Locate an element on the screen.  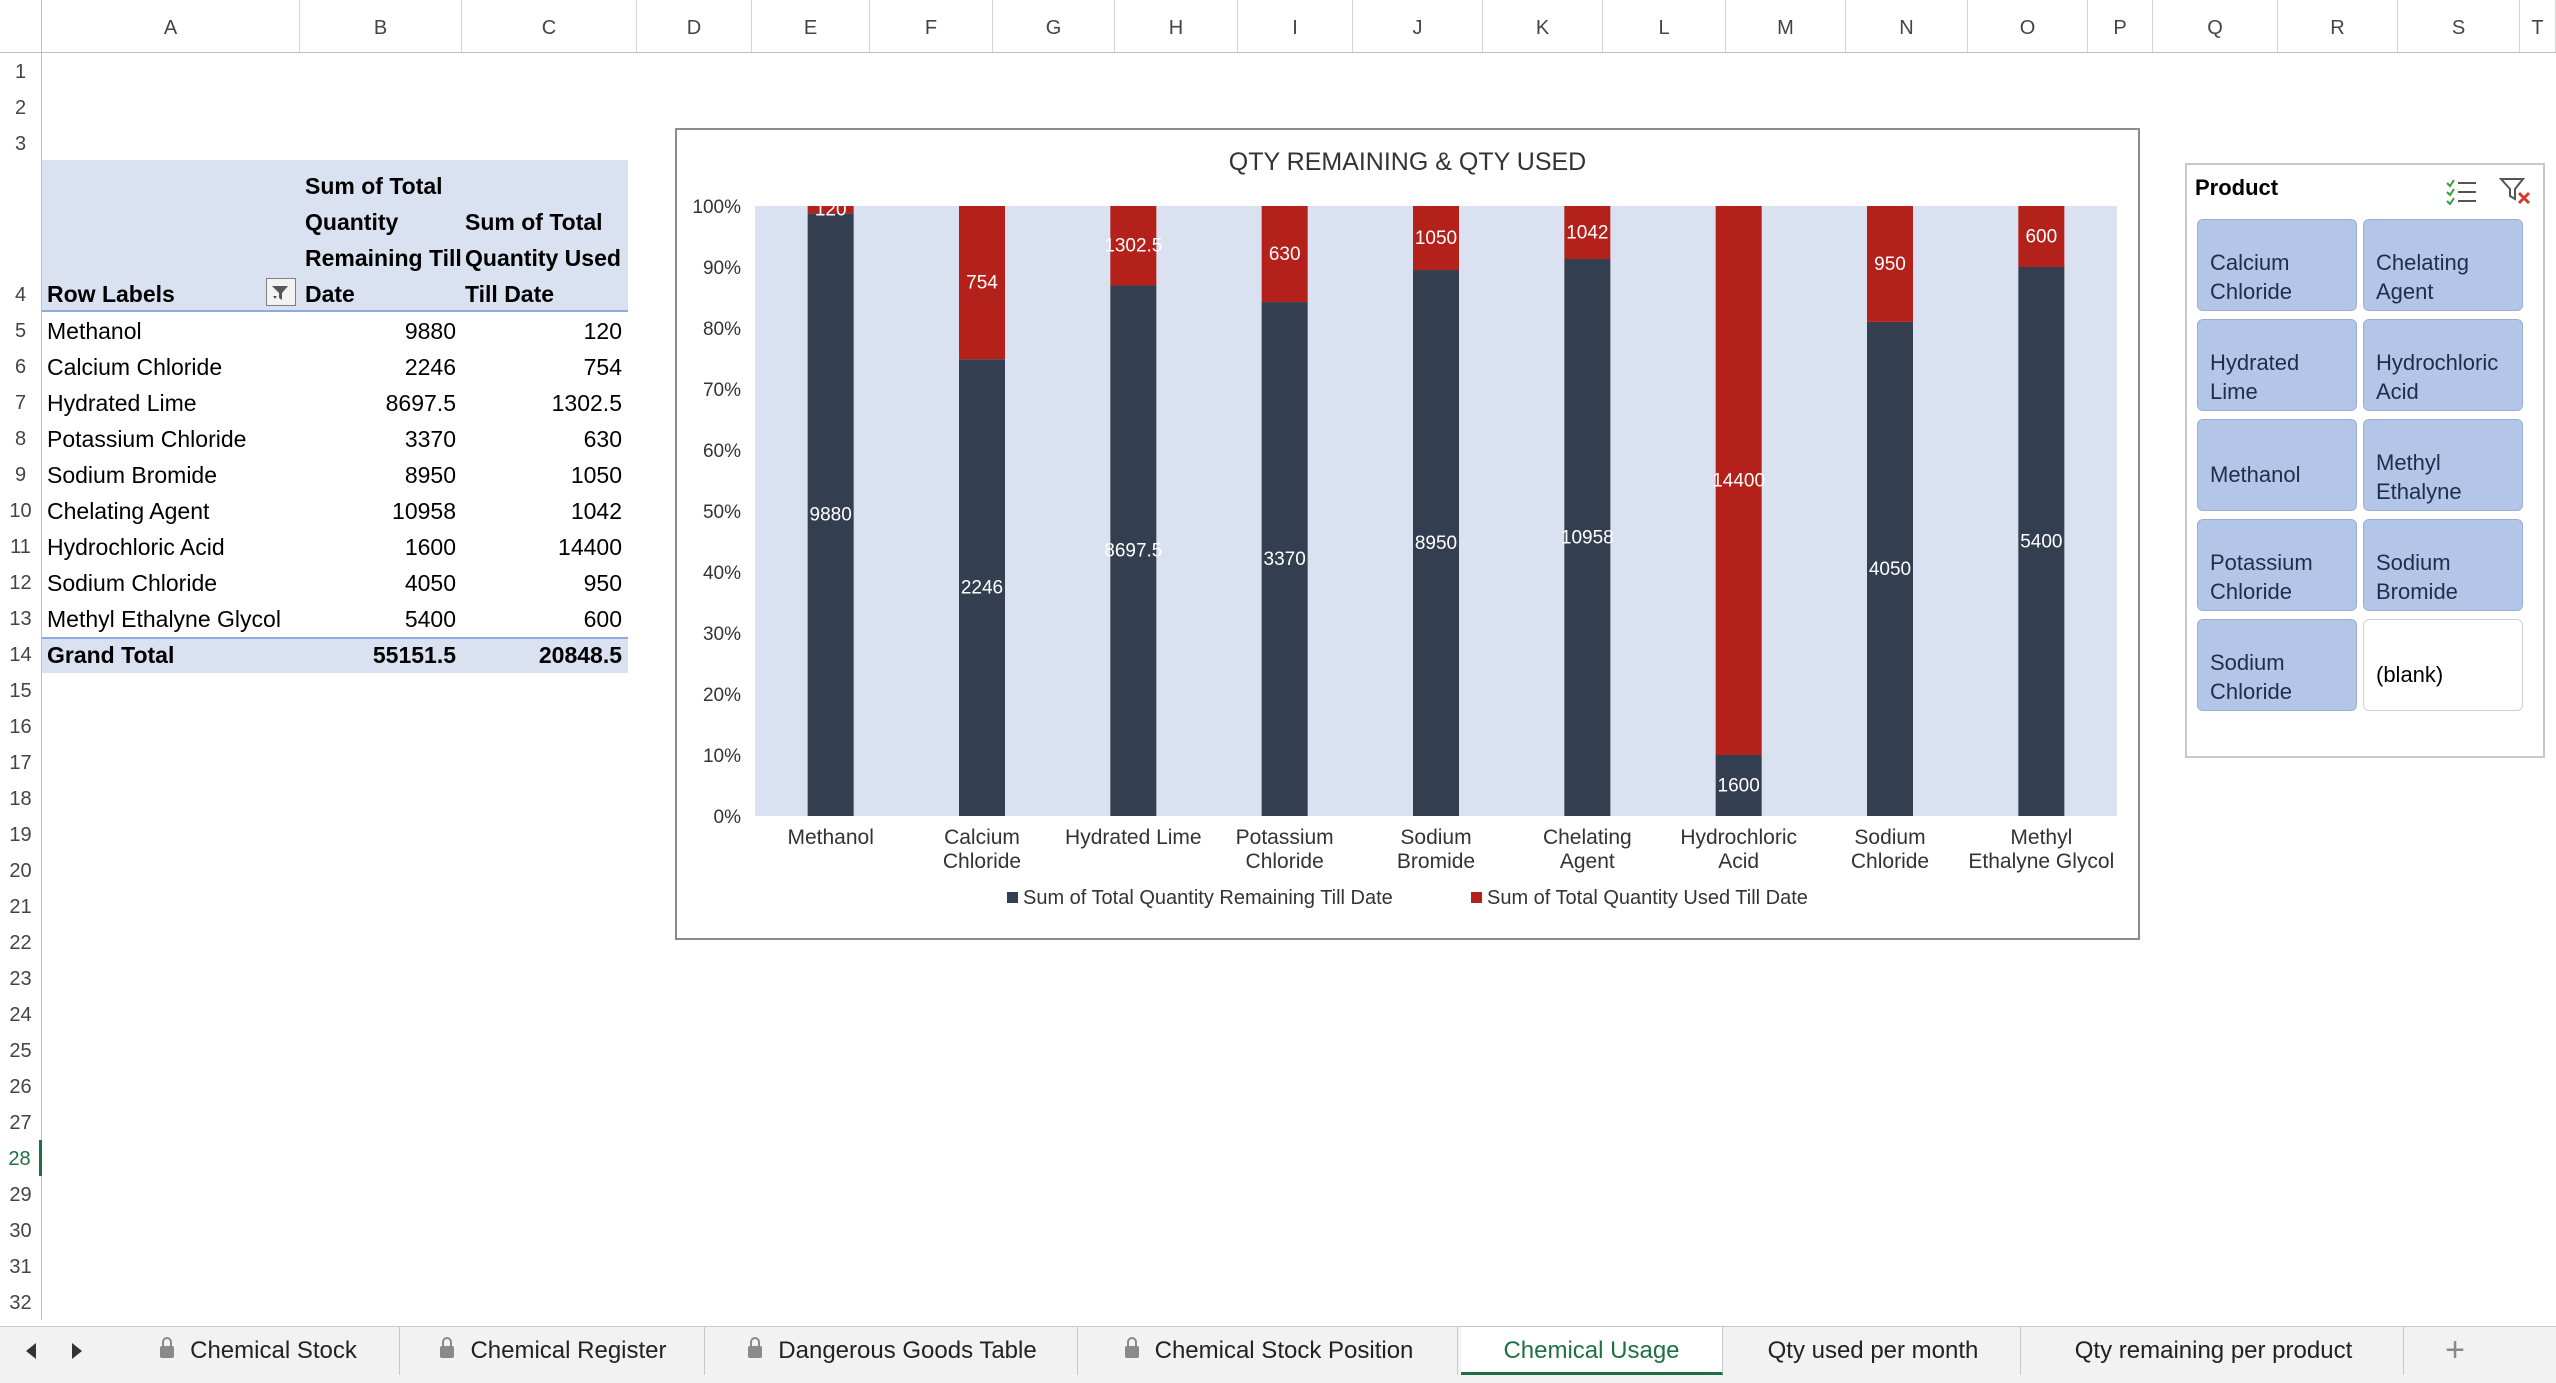
grand-total-remaining: 55151.5 is located at coordinates (414, 655).